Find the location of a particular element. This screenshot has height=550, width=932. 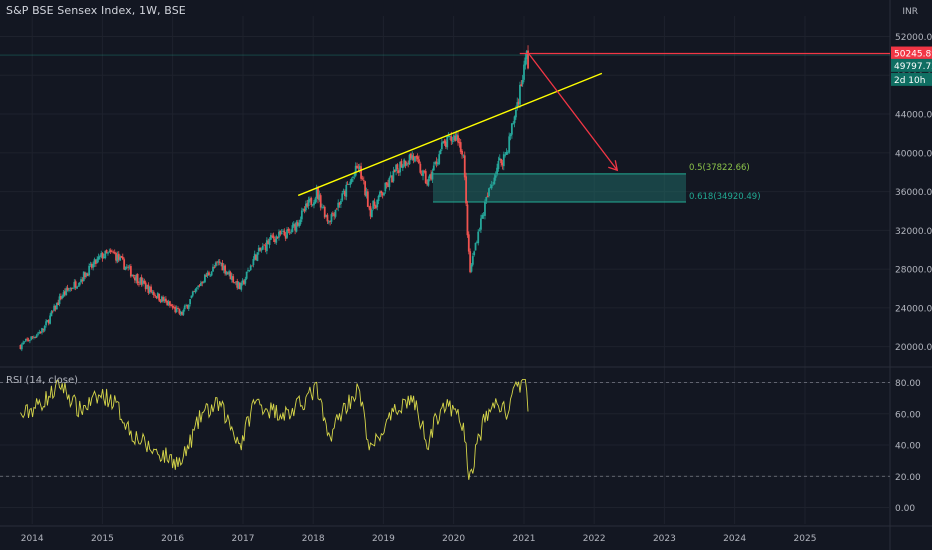

time-tick-label: 2020 is located at coordinates (453, 539).